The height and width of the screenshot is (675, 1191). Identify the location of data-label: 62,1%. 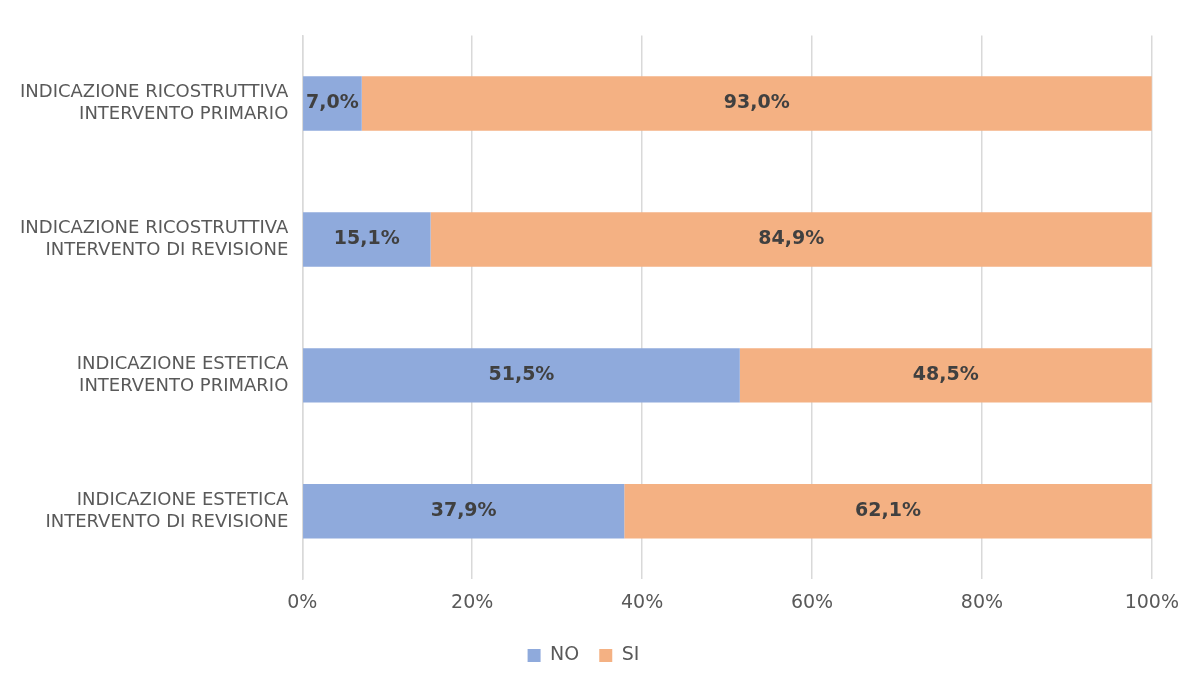
(888, 509).